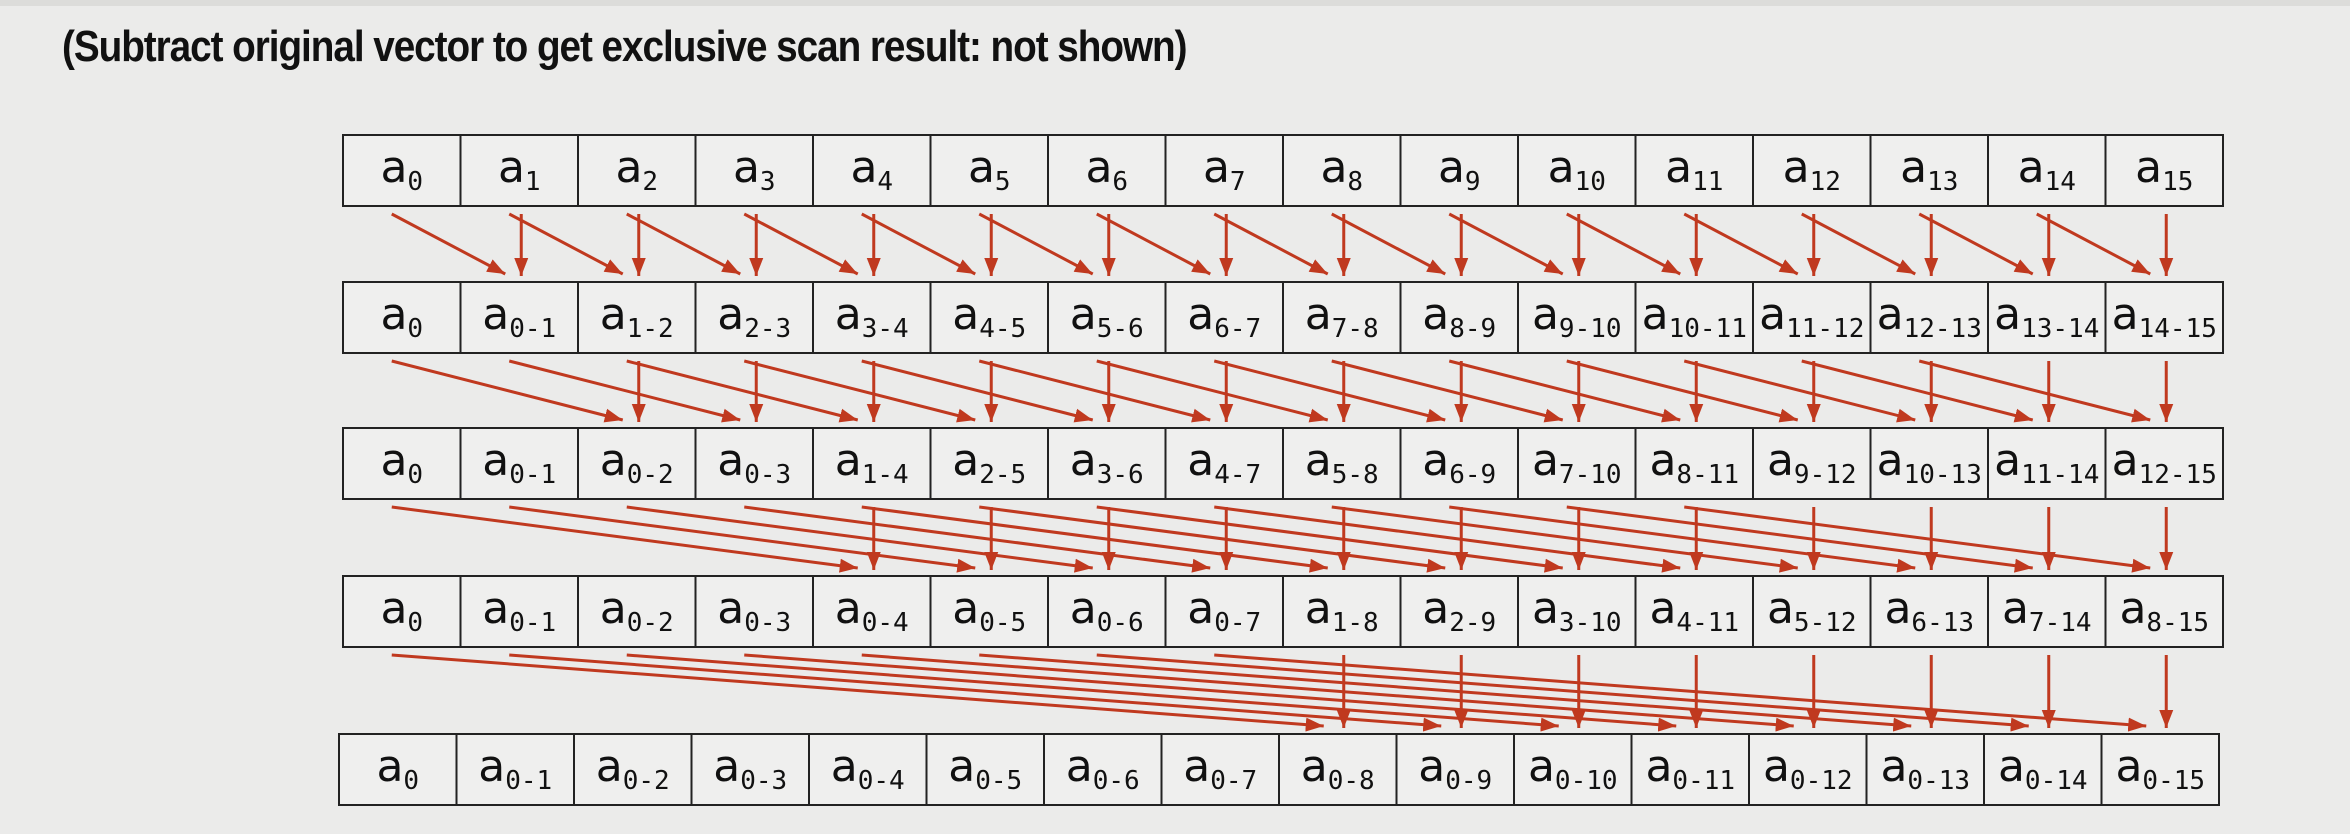 This screenshot has height=834, width=2350. Describe the element at coordinates (1577, 170) in the screenshot. I see `array-cell: a10` at that location.